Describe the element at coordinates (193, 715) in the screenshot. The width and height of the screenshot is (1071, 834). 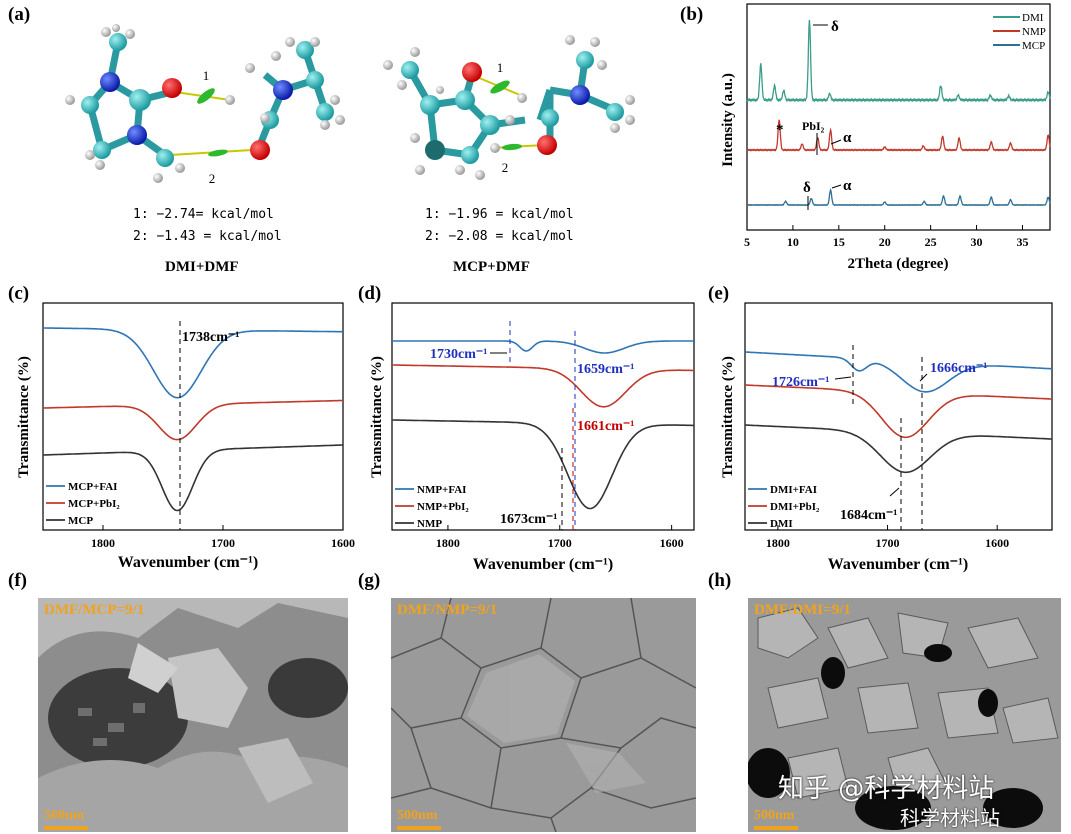
I see `sem-image-mcp: DMF/MCP=9/1 500nm` at that location.